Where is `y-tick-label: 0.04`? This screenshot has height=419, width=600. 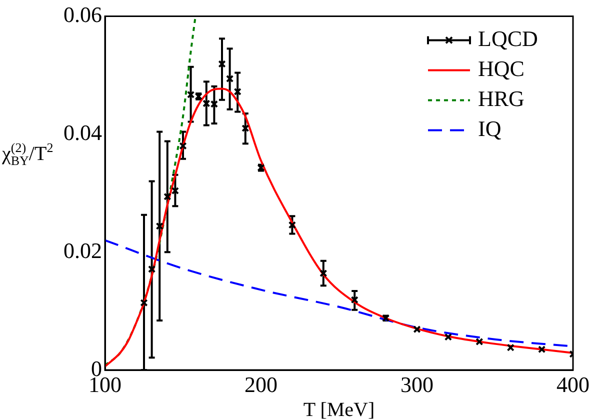
y-tick-label: 0.04 is located at coordinates (83, 132).